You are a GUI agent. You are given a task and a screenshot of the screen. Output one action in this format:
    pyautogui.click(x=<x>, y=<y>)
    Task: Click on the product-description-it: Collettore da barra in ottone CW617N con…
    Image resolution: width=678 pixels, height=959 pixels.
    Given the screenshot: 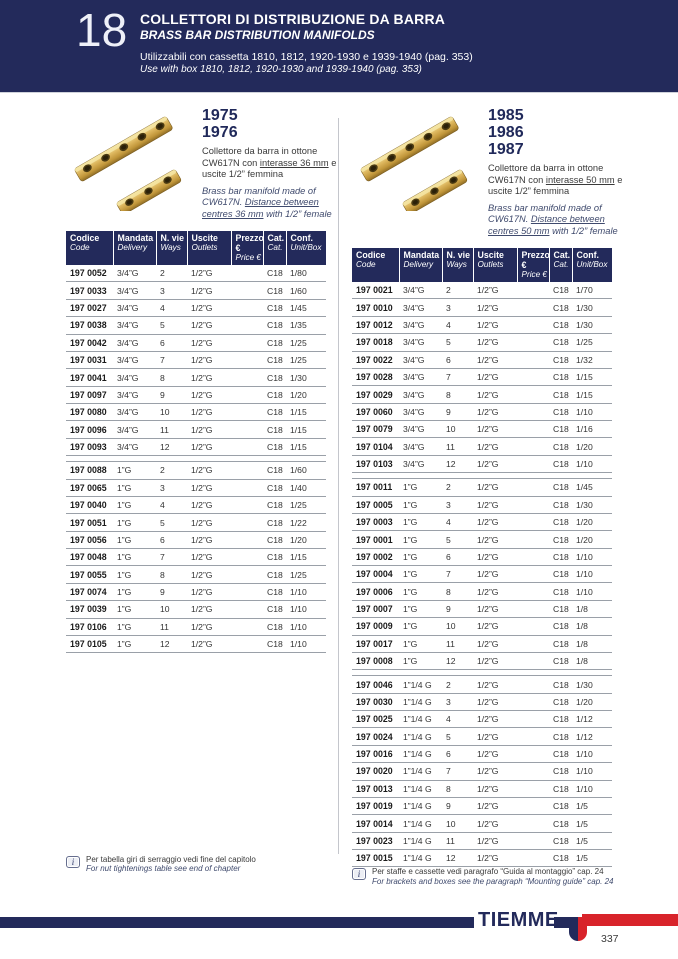 What is the action you would take?
    pyautogui.click(x=270, y=163)
    